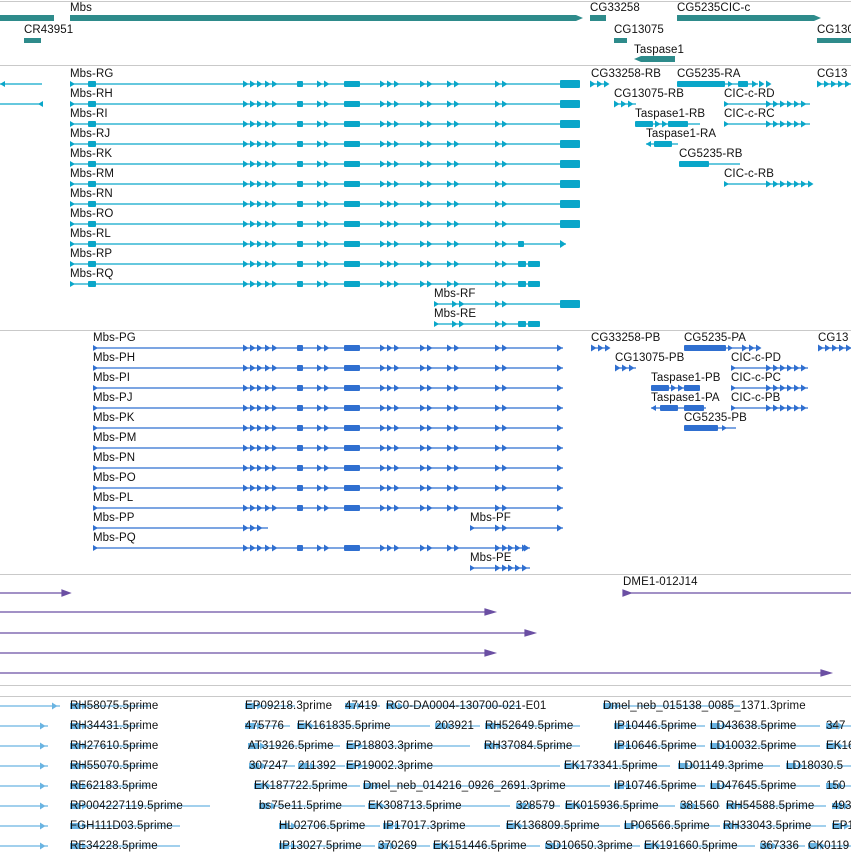  Describe the element at coordinates (756, 378) in the screenshot. I see `protein-label: CIC-c-PC` at that location.